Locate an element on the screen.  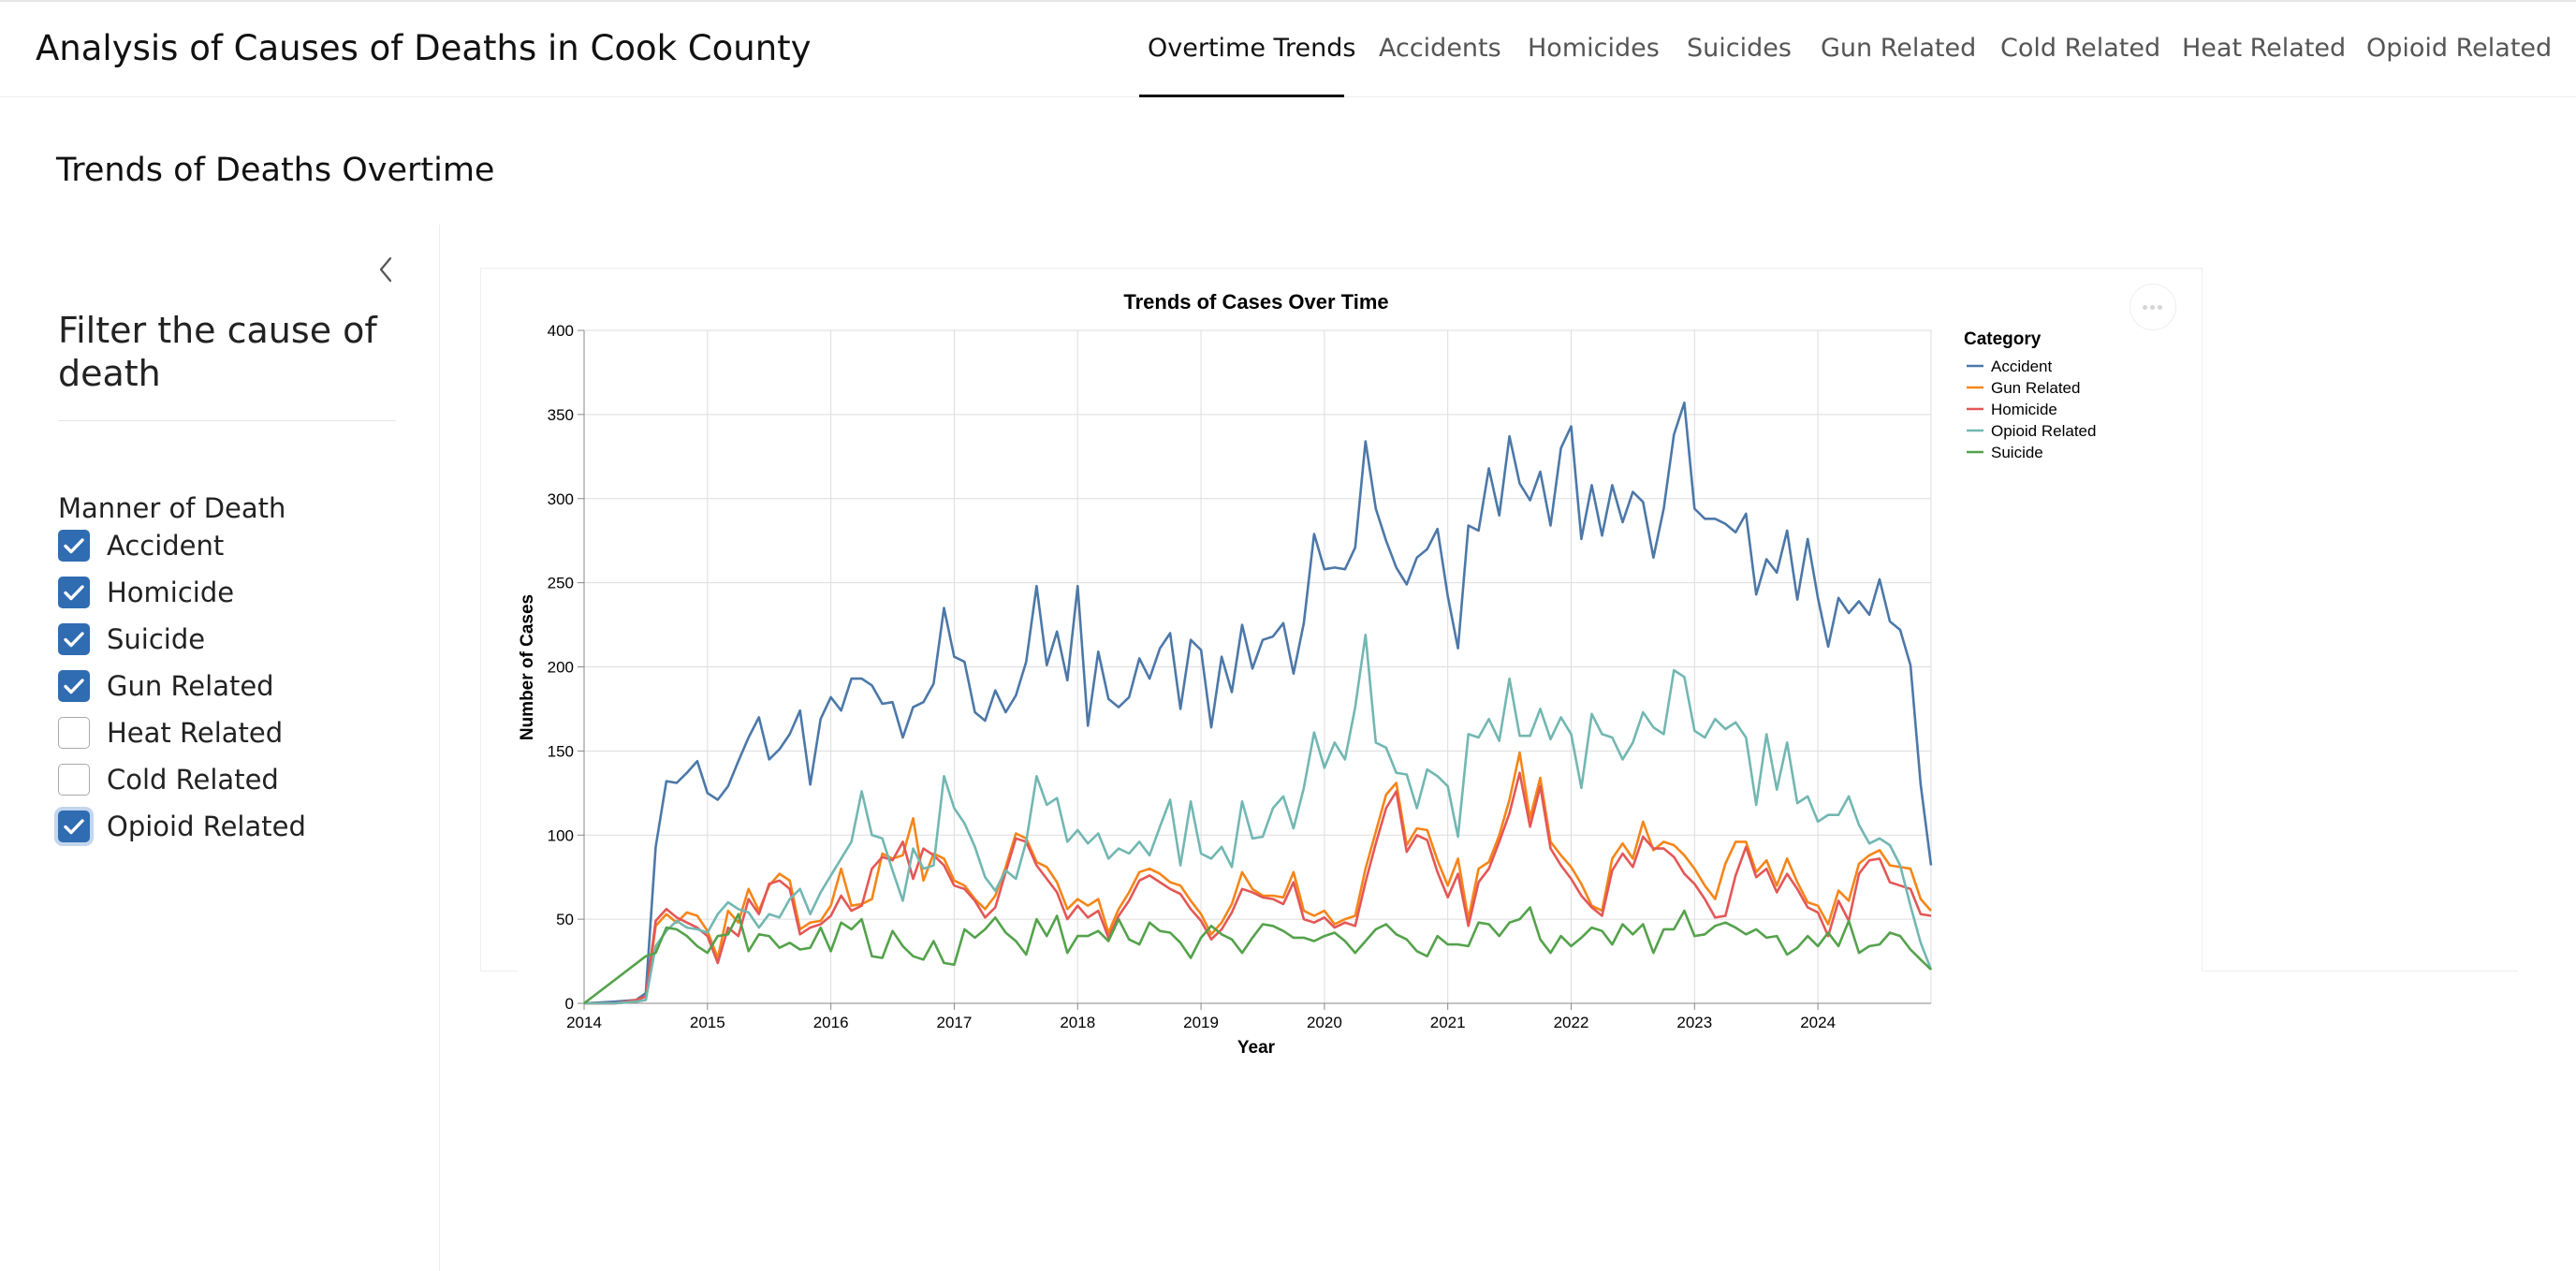
tab-suicides: Suicides is located at coordinates (1739, 48).